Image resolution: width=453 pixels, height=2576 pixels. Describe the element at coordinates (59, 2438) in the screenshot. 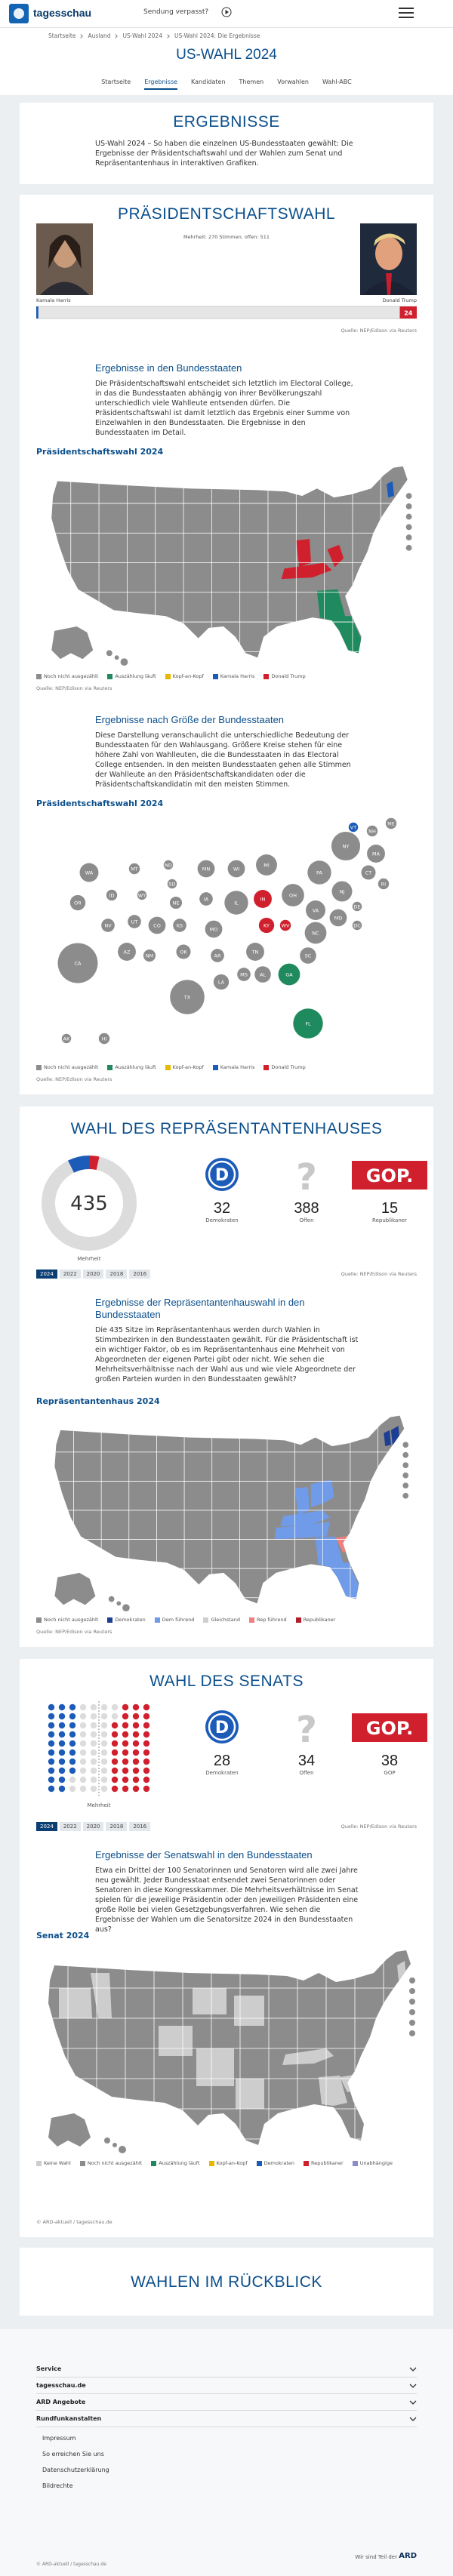

I see `footer-link: Impressum` at that location.